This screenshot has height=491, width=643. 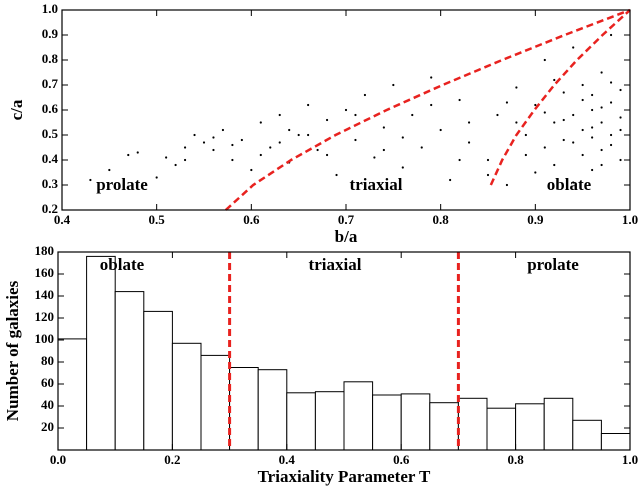 I want to click on y-tick-label: 140, so click(x=45, y=294).